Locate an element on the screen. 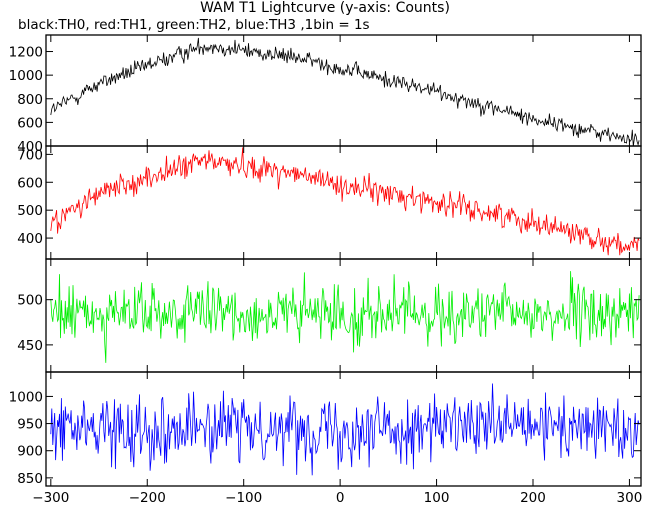 The width and height of the screenshot is (650, 505). y-tick-label: 700 is located at coordinates (30, 155).